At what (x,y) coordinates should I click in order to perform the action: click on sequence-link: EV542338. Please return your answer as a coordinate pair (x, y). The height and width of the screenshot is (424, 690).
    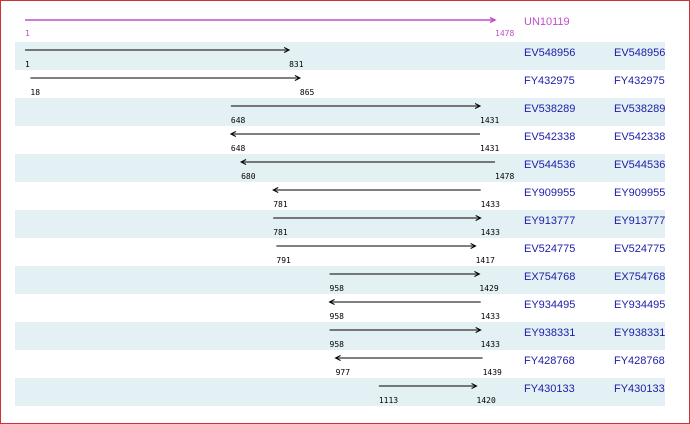
    Looking at the image, I should click on (639, 137).